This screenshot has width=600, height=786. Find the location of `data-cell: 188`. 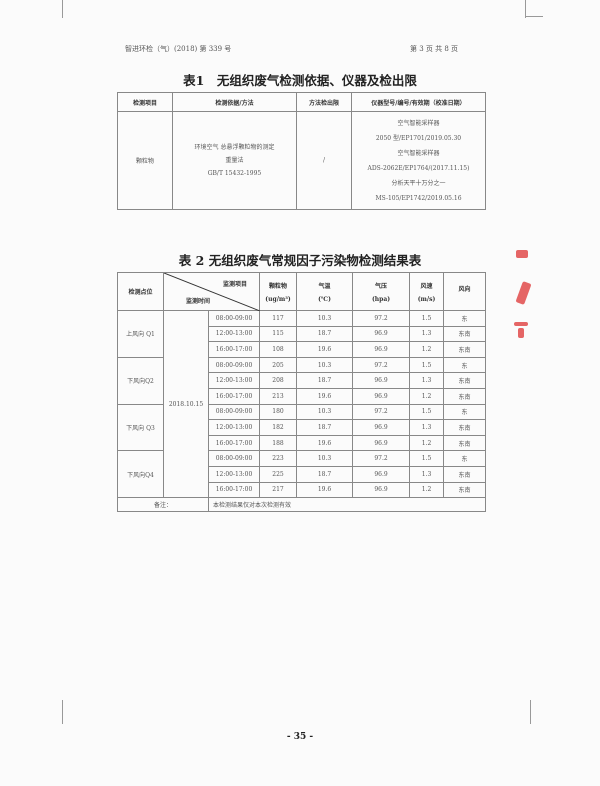

data-cell: 188 is located at coordinates (278, 443).